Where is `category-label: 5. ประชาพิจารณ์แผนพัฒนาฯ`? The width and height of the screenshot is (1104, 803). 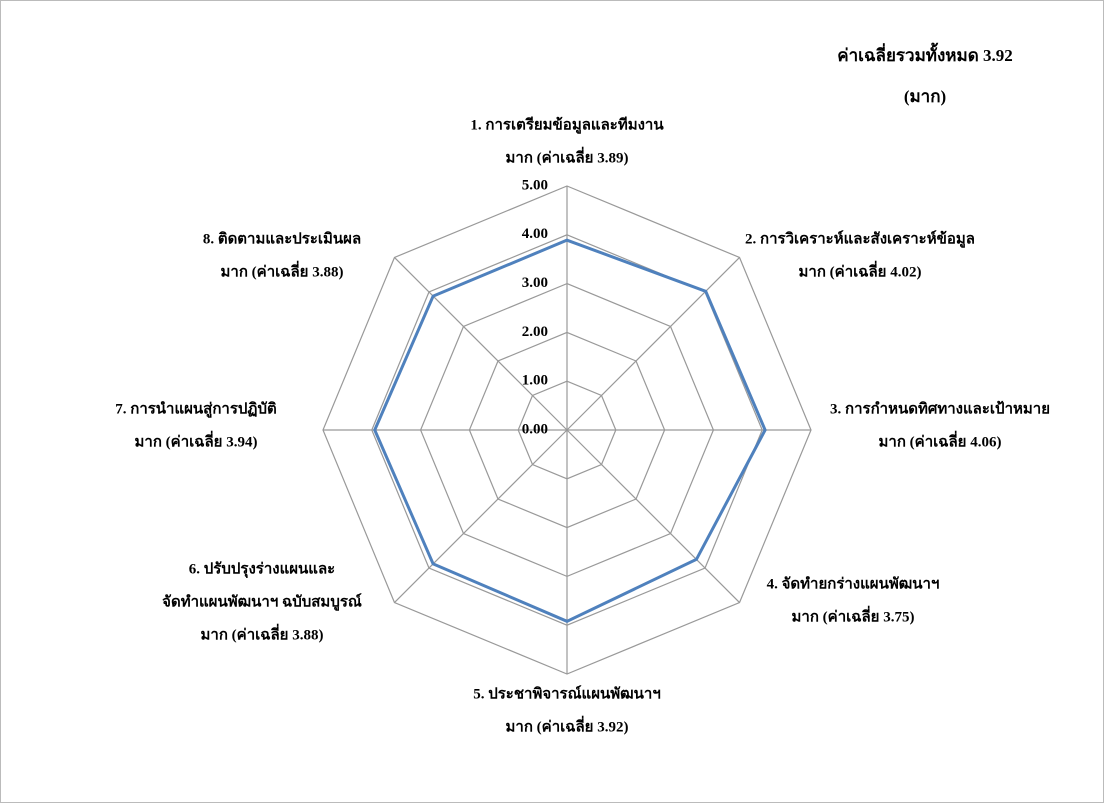 category-label: 5. ประชาพิจารณ์แผนพัฒนาฯ is located at coordinates (567, 693).